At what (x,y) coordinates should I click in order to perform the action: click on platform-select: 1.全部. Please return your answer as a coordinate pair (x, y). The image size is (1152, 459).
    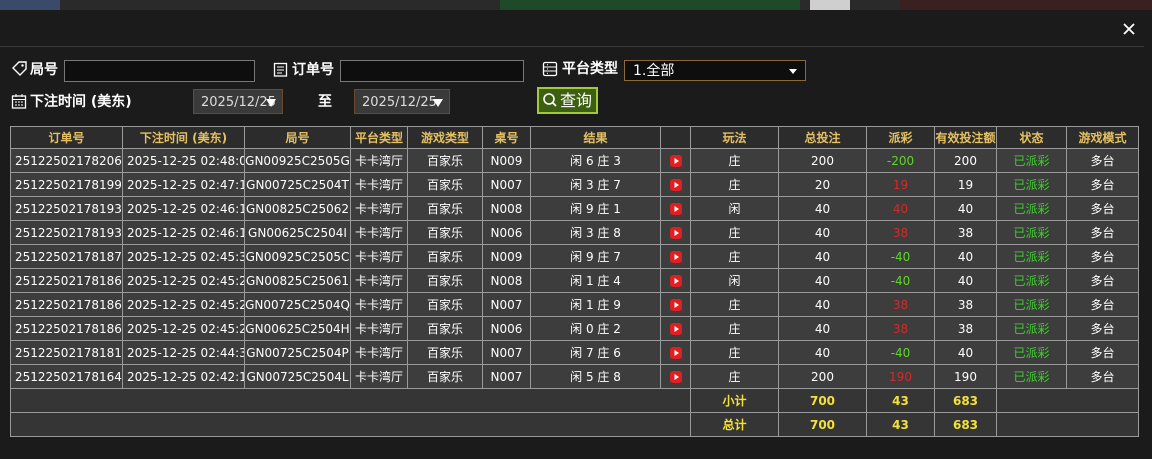
    Looking at the image, I should click on (715, 70).